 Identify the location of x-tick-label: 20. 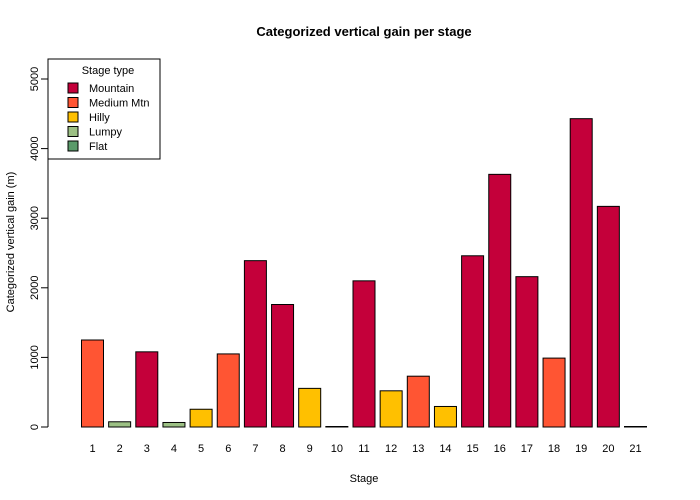
(608, 449).